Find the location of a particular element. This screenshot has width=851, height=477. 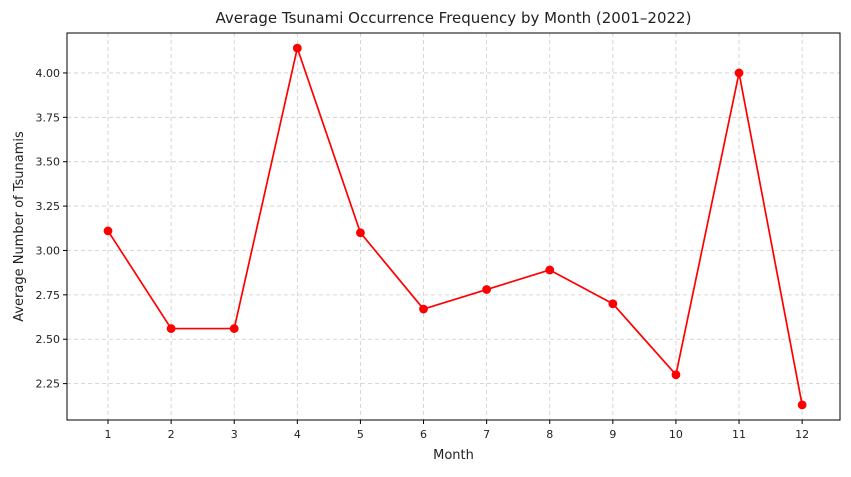

y-tick-label: 2.50 is located at coordinates (48, 339).